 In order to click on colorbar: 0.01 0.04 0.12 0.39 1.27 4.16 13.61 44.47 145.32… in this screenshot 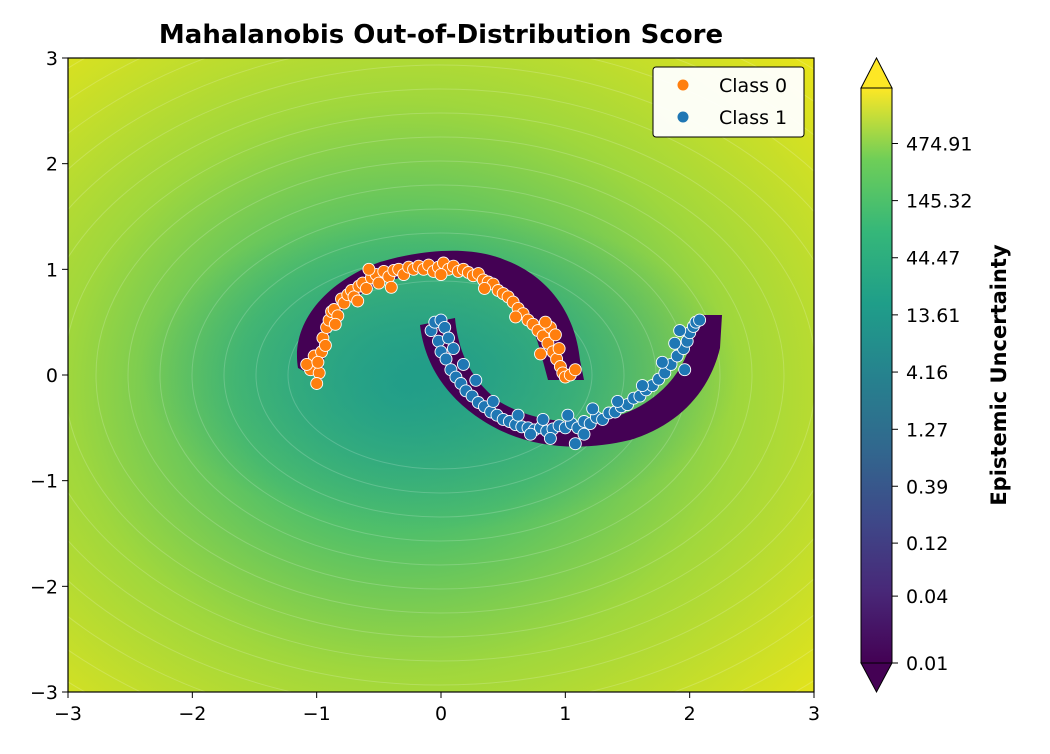, I will do `click(935, 375)`.